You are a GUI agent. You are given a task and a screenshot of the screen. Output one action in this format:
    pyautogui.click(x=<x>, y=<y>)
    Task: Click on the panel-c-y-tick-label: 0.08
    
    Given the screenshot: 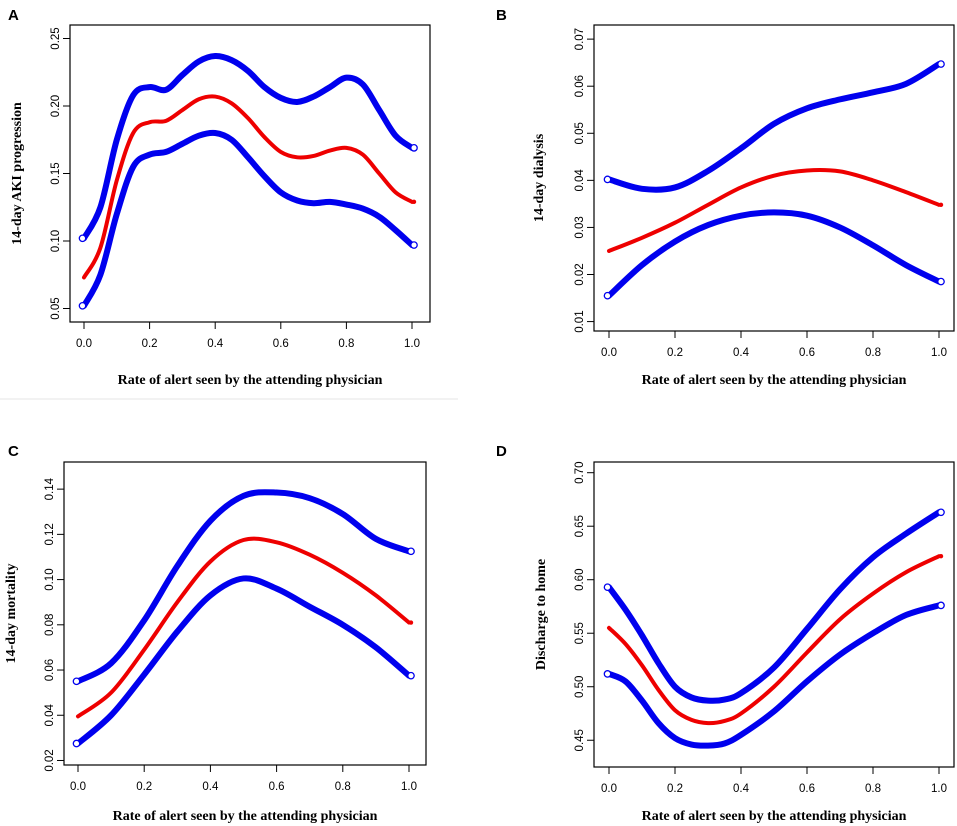 What is the action you would take?
    pyautogui.click(x=50, y=625)
    